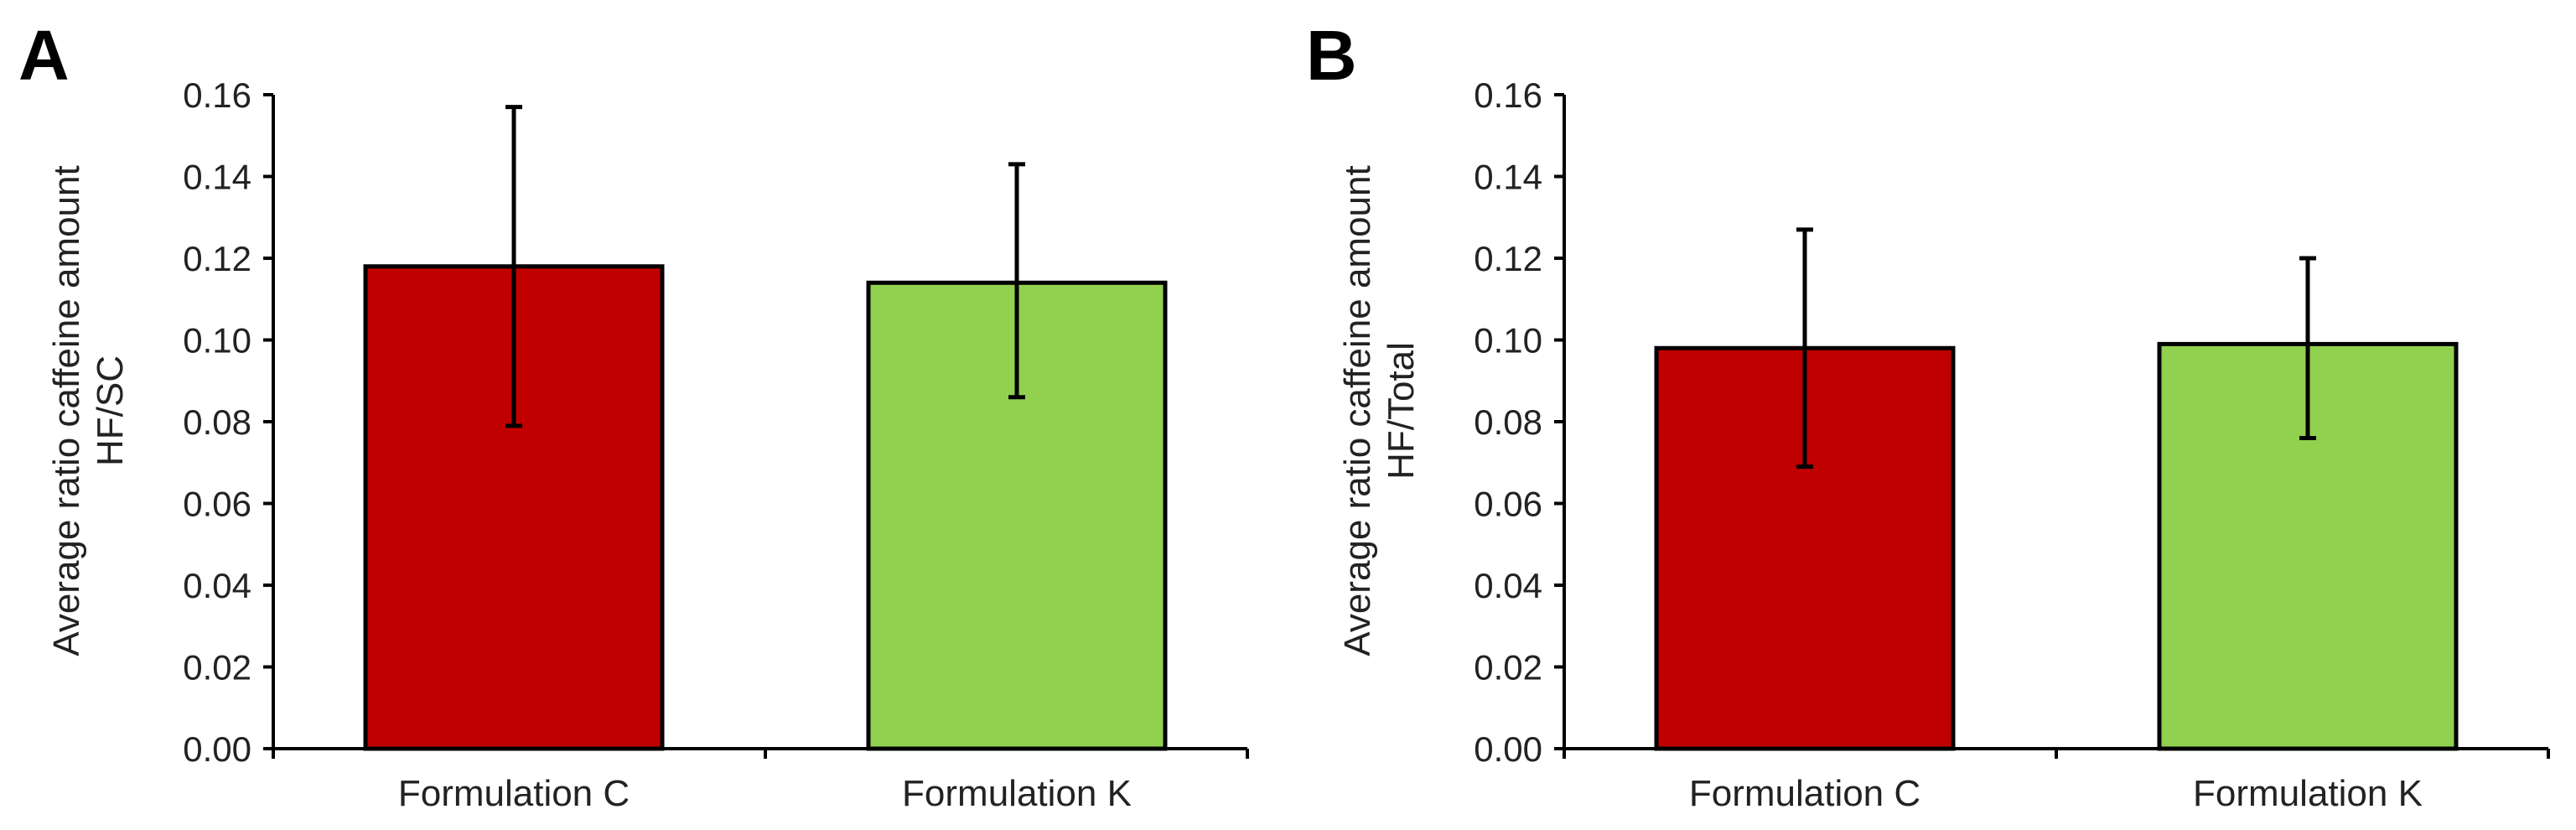 This screenshot has width=2576, height=830. Describe the element at coordinates (1357, 410) in the screenshot. I see `panel-b-y-axis-title-line1: Average ratio caffeine amount` at that location.